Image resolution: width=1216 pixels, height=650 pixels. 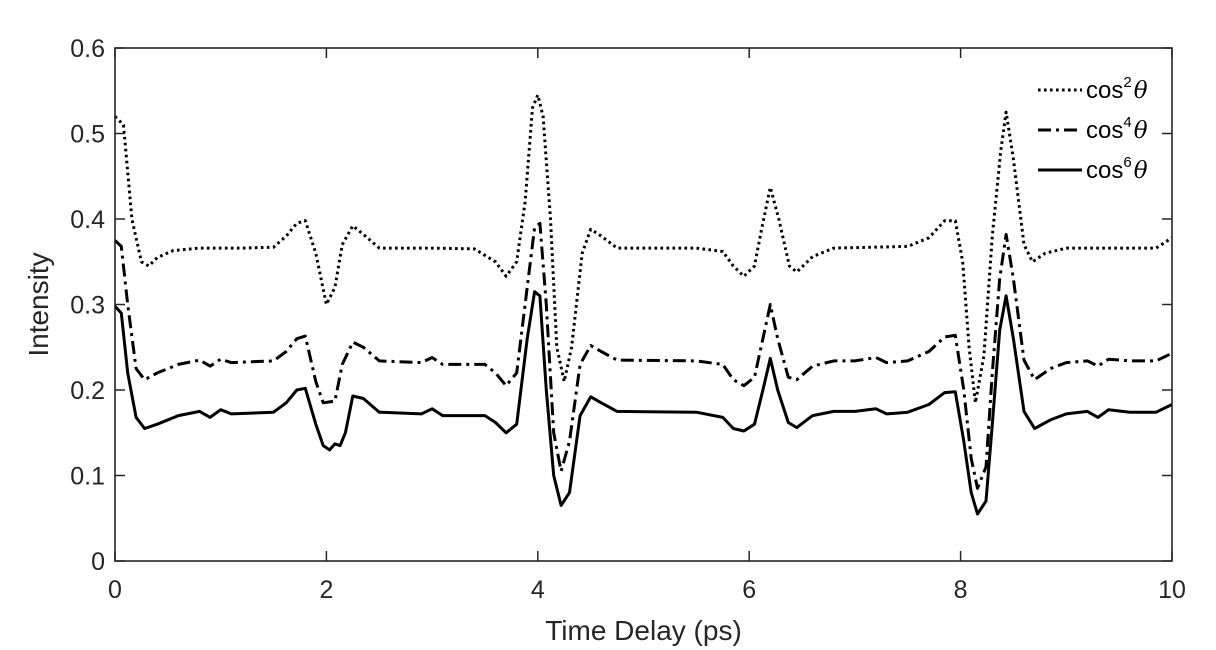 I want to click on x-tick-label: 2, so click(x=326, y=590).